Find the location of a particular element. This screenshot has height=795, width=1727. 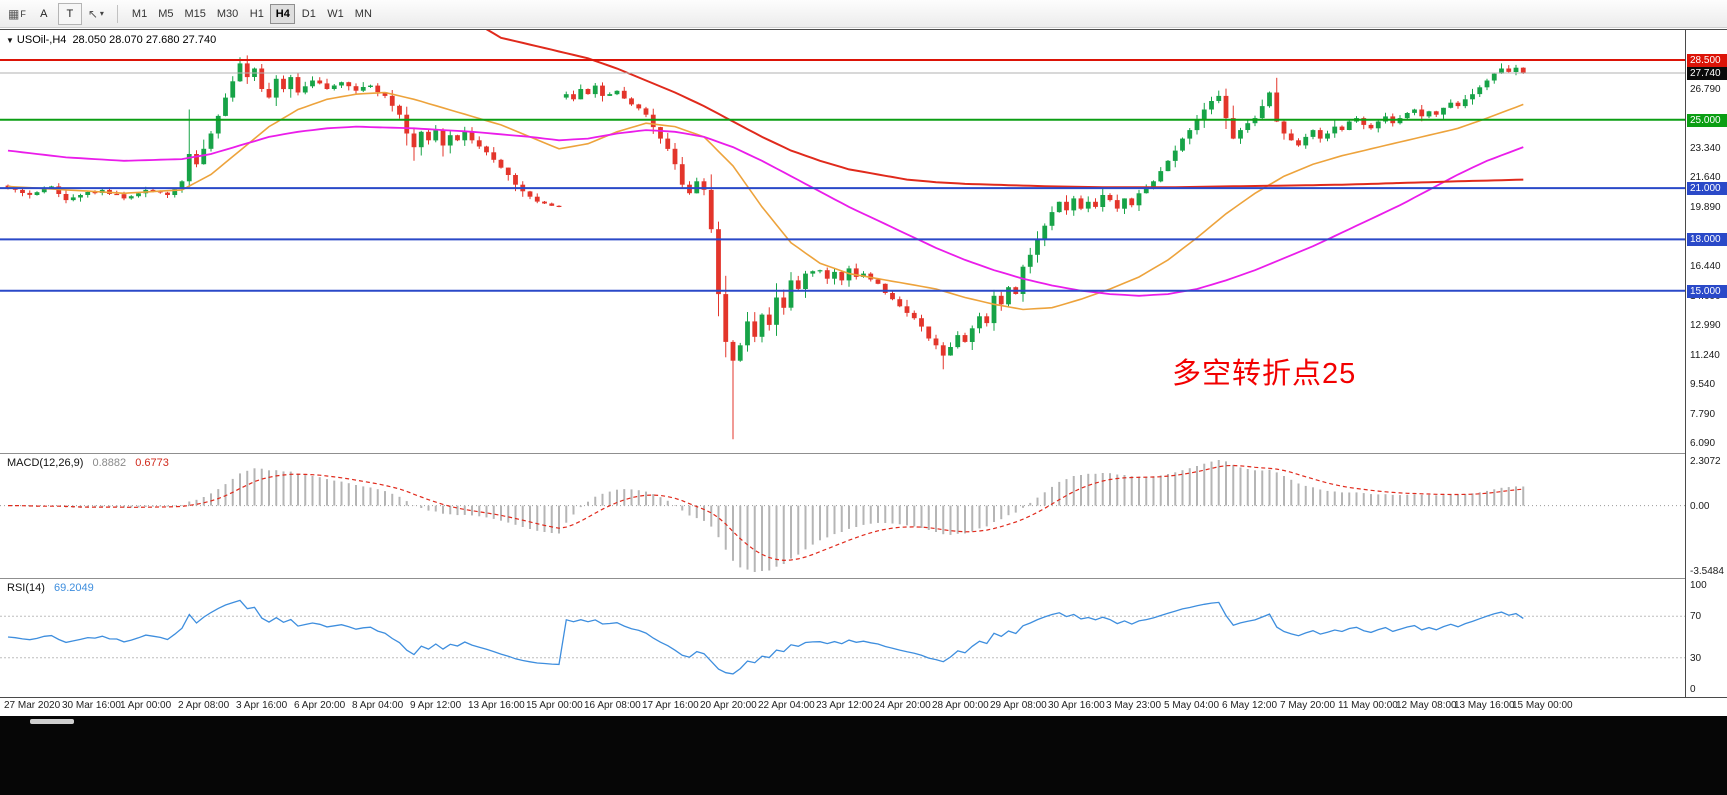

price-tick-label: 21.640 is located at coordinates (1705, 177).